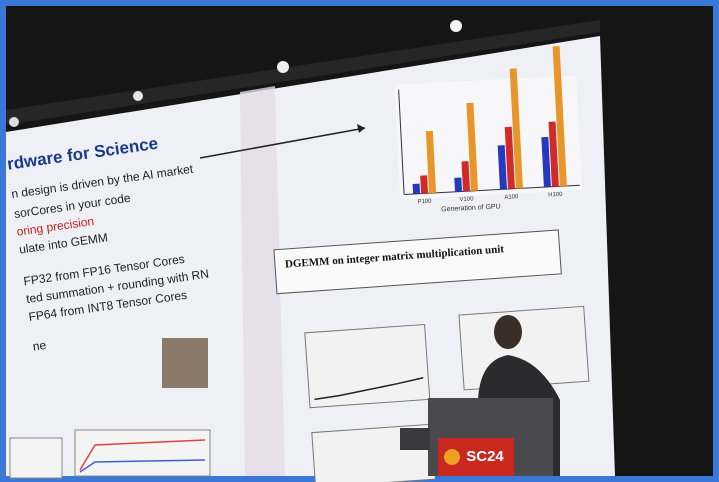 The height and width of the screenshot is (482, 719). What do you see at coordinates (282, 143) in the screenshot?
I see `arrow` at bounding box center [282, 143].